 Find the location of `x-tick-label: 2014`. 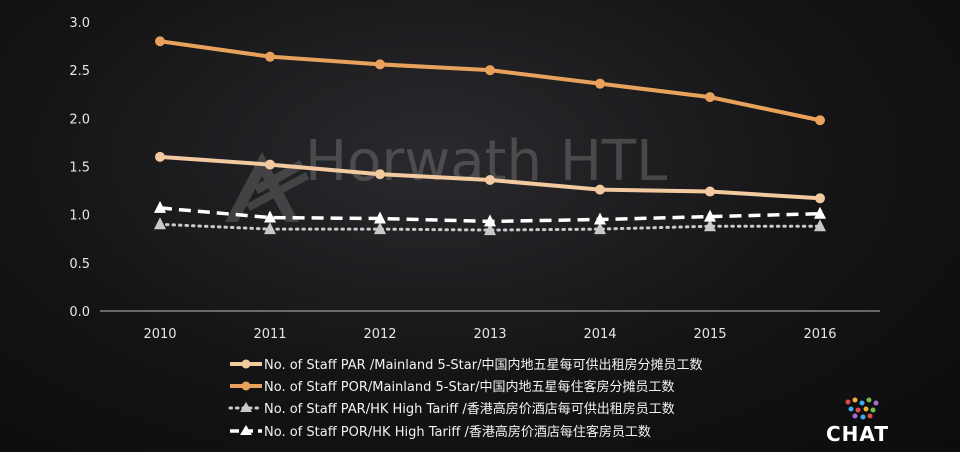

x-tick-label: 2014 is located at coordinates (599, 334).